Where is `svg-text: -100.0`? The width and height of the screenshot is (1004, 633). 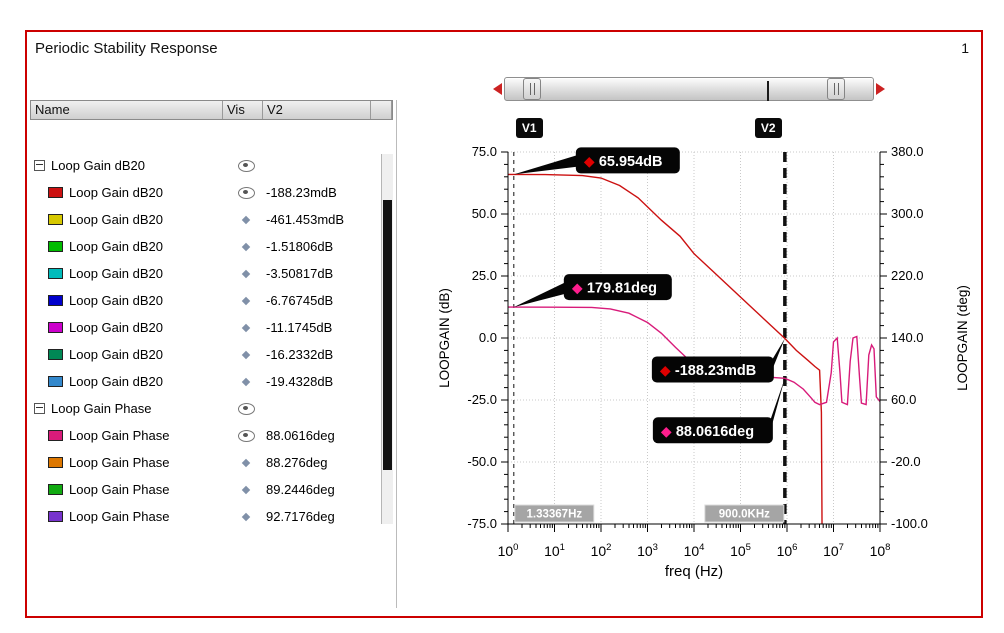 svg-text: -100.0 is located at coordinates (909, 523).